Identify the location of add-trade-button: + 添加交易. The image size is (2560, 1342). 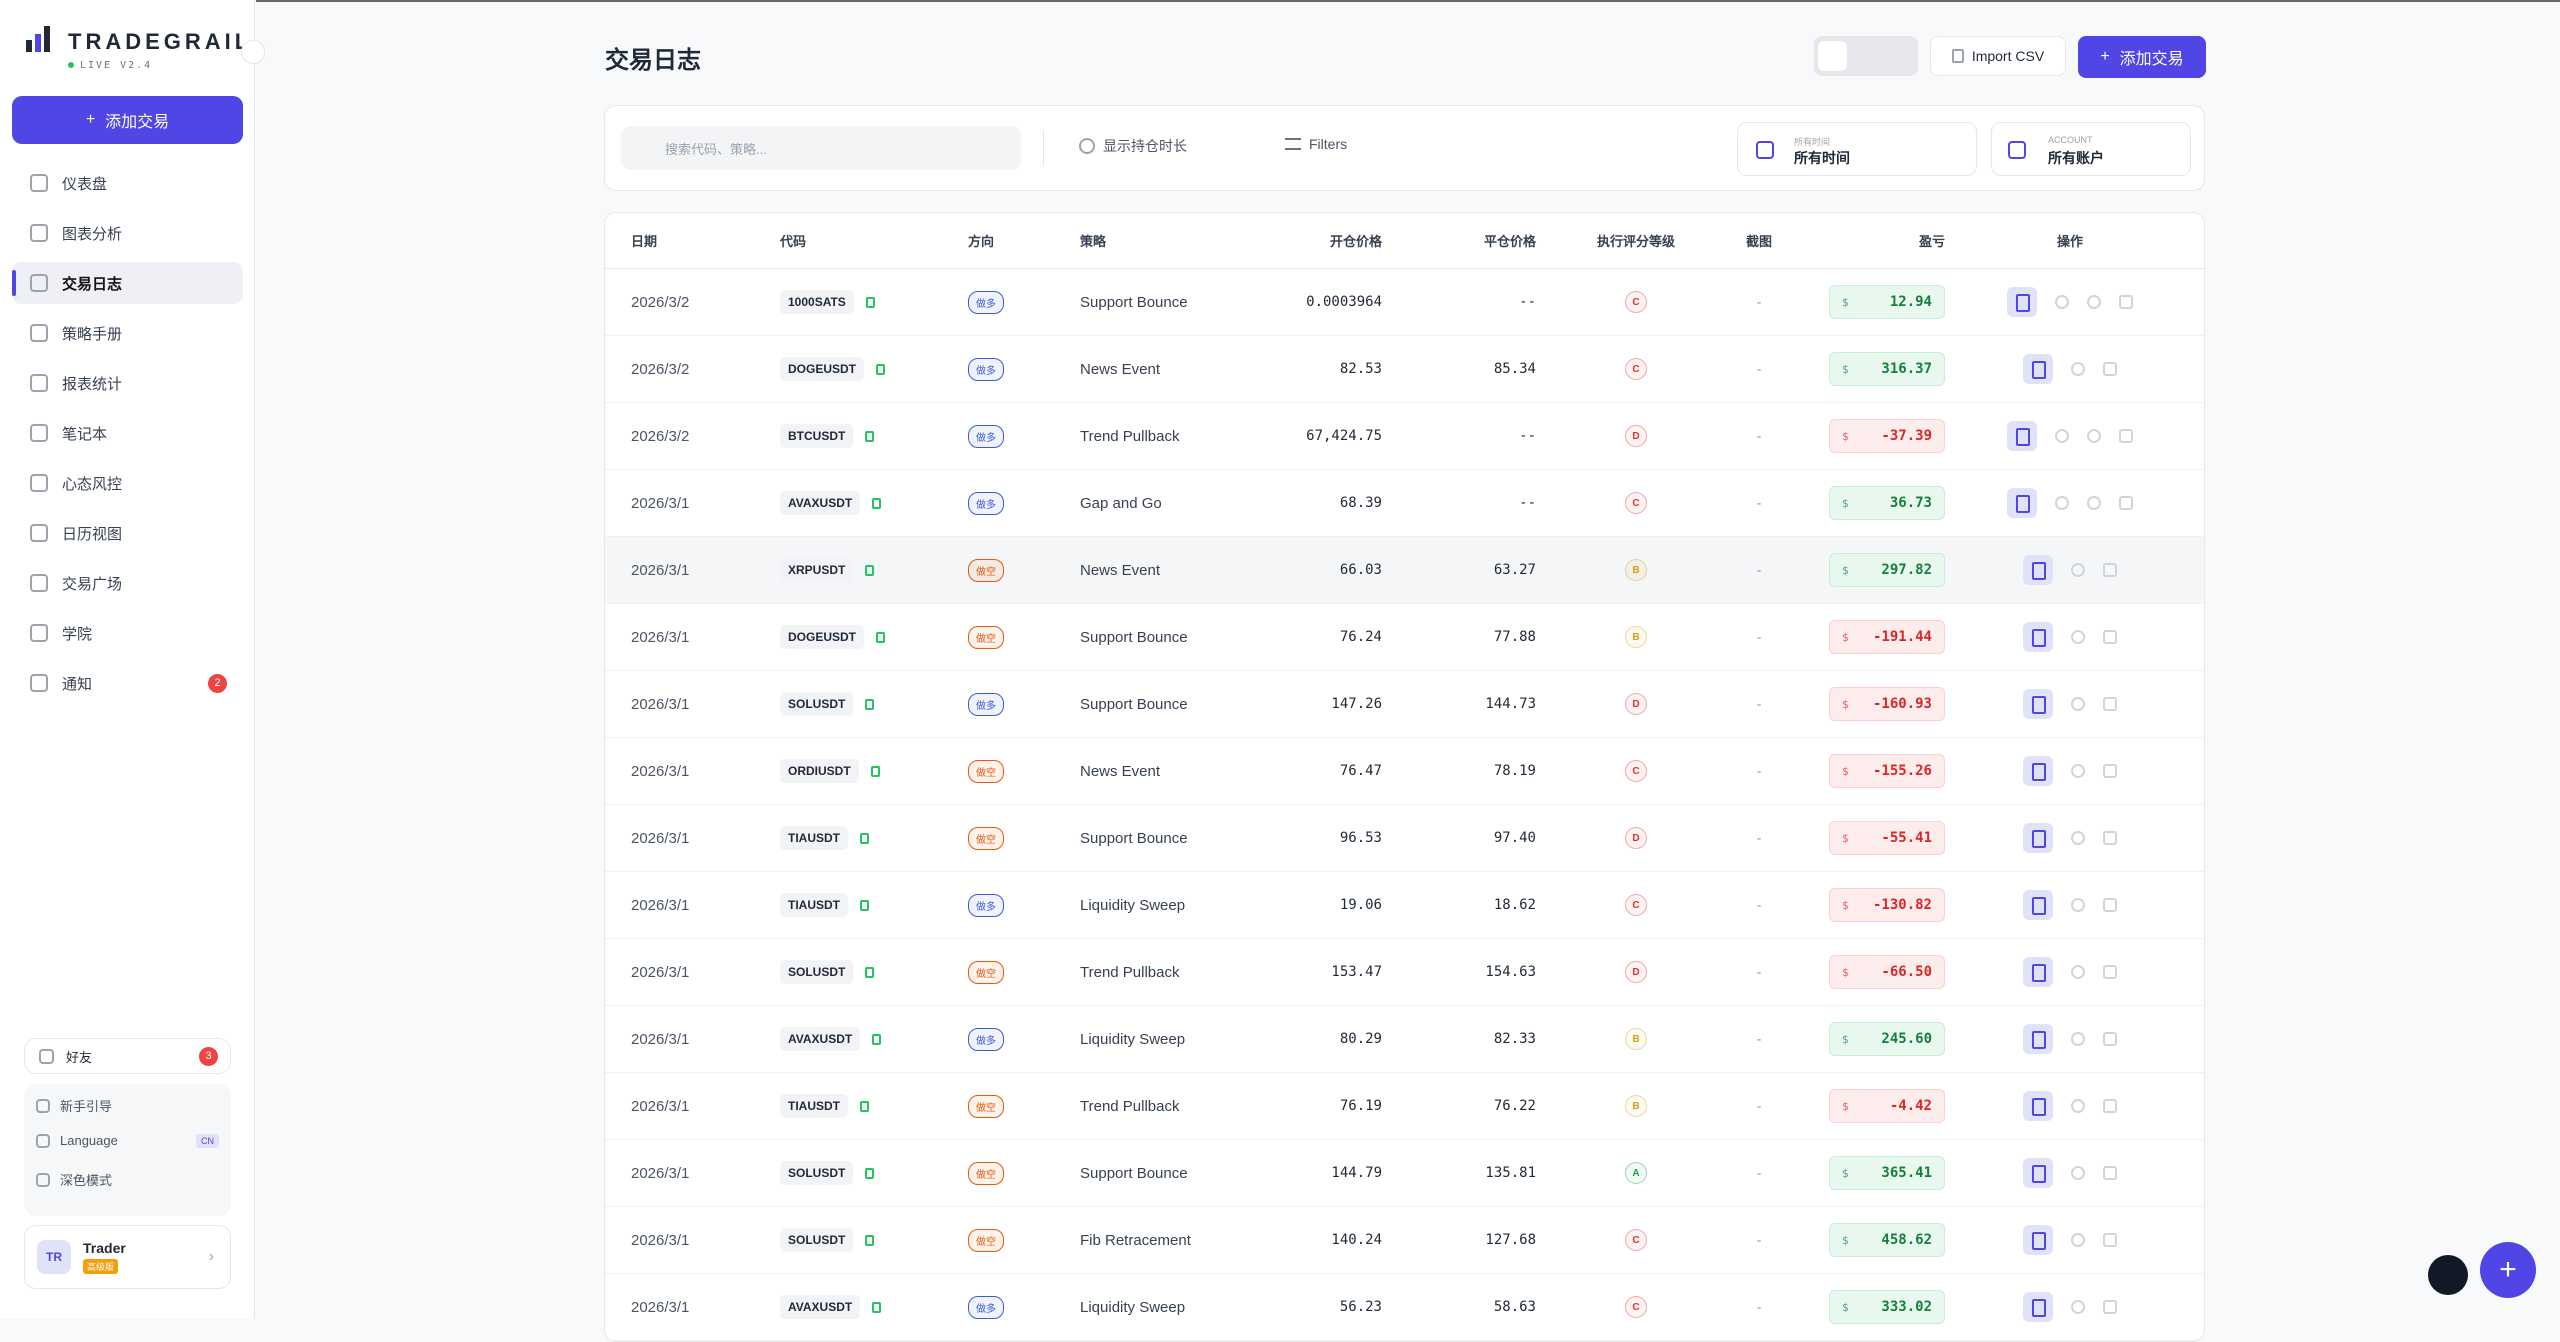
(127, 120).